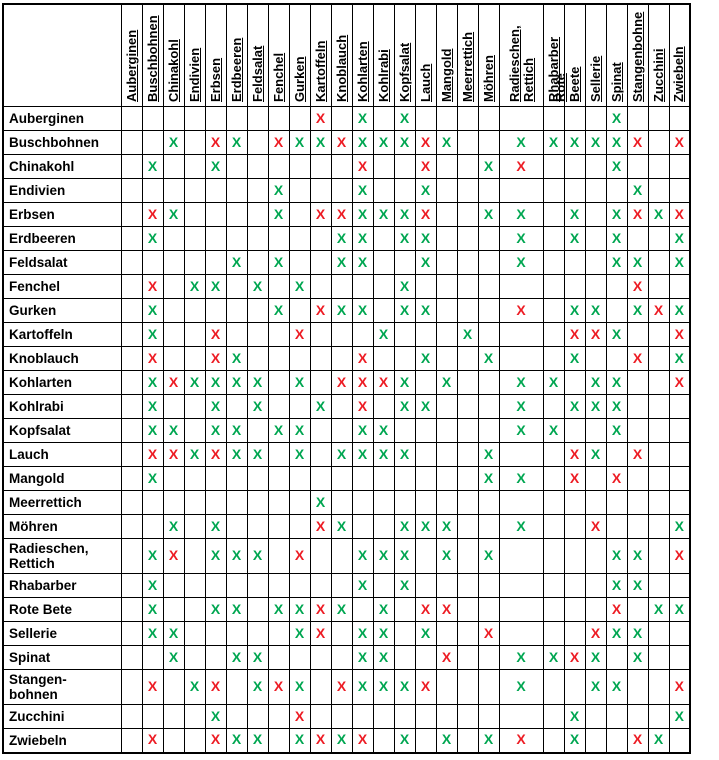 Image resolution: width=719 pixels, height=760 pixels. What do you see at coordinates (346, 142) in the screenshot?
I see `table-row: Buschbohnen X X X X X X X X X X X X X X X X X X X` at bounding box center [346, 142].